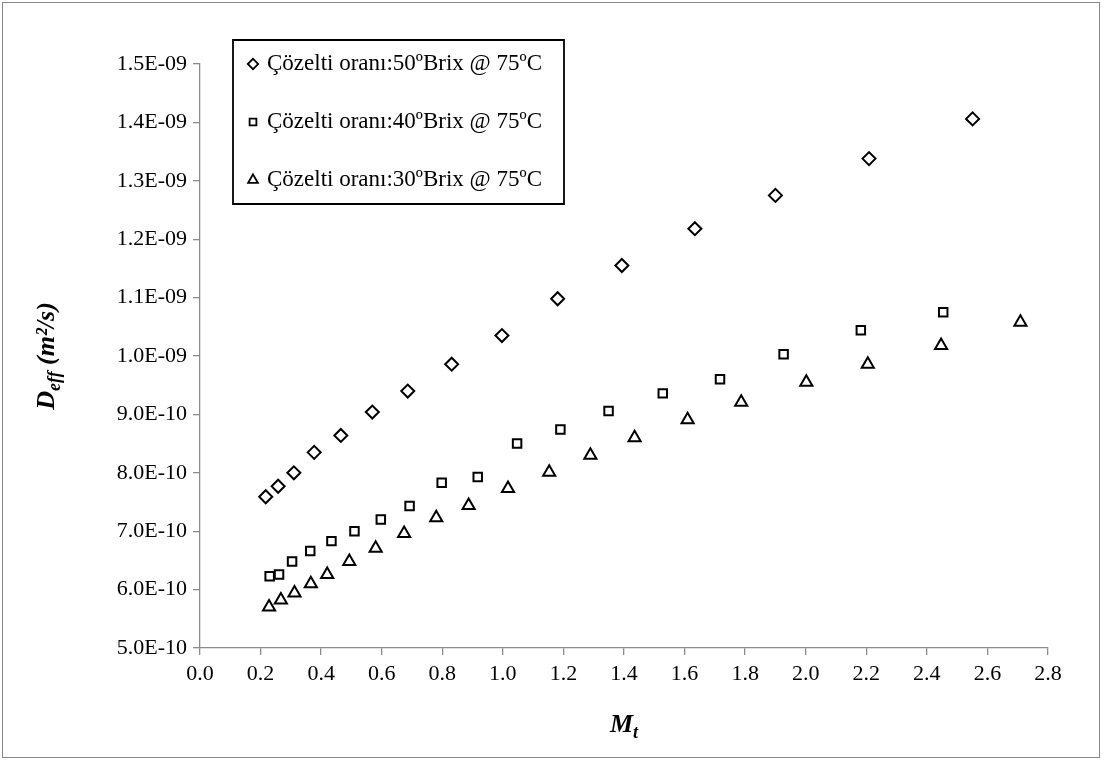 Image resolution: width=1105 pixels, height=763 pixels. I want to click on x-tick-label: 1.4, so click(624, 672).